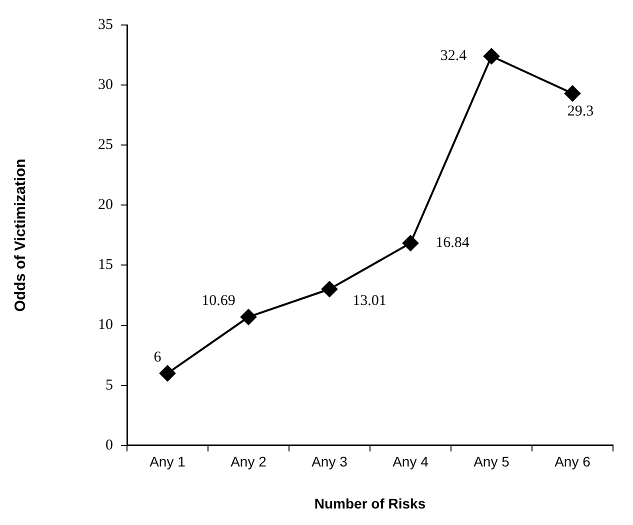 Image resolution: width=633 pixels, height=525 pixels. What do you see at coordinates (109, 385) in the screenshot?
I see `y-tick-label: 5` at bounding box center [109, 385].